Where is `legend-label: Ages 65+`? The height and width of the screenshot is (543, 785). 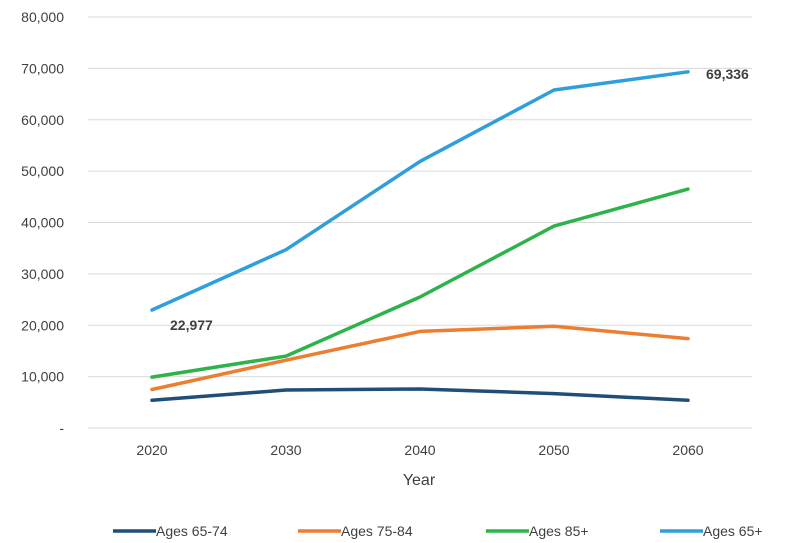
legend-label: Ages 65+ is located at coordinates (733, 531).